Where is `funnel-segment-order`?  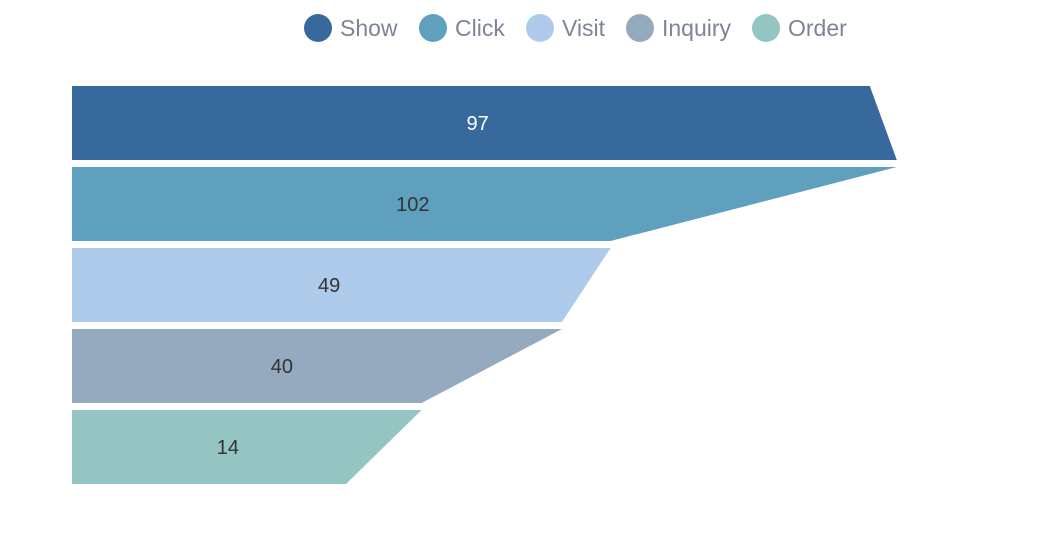
funnel-segment-order is located at coordinates (247, 447).